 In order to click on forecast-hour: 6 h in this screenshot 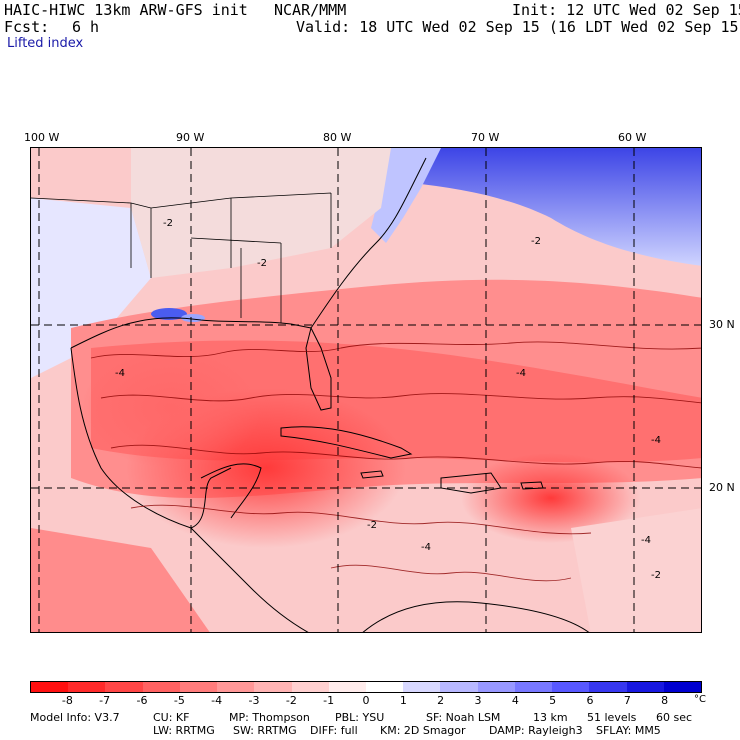, I will do `click(86, 27)`.